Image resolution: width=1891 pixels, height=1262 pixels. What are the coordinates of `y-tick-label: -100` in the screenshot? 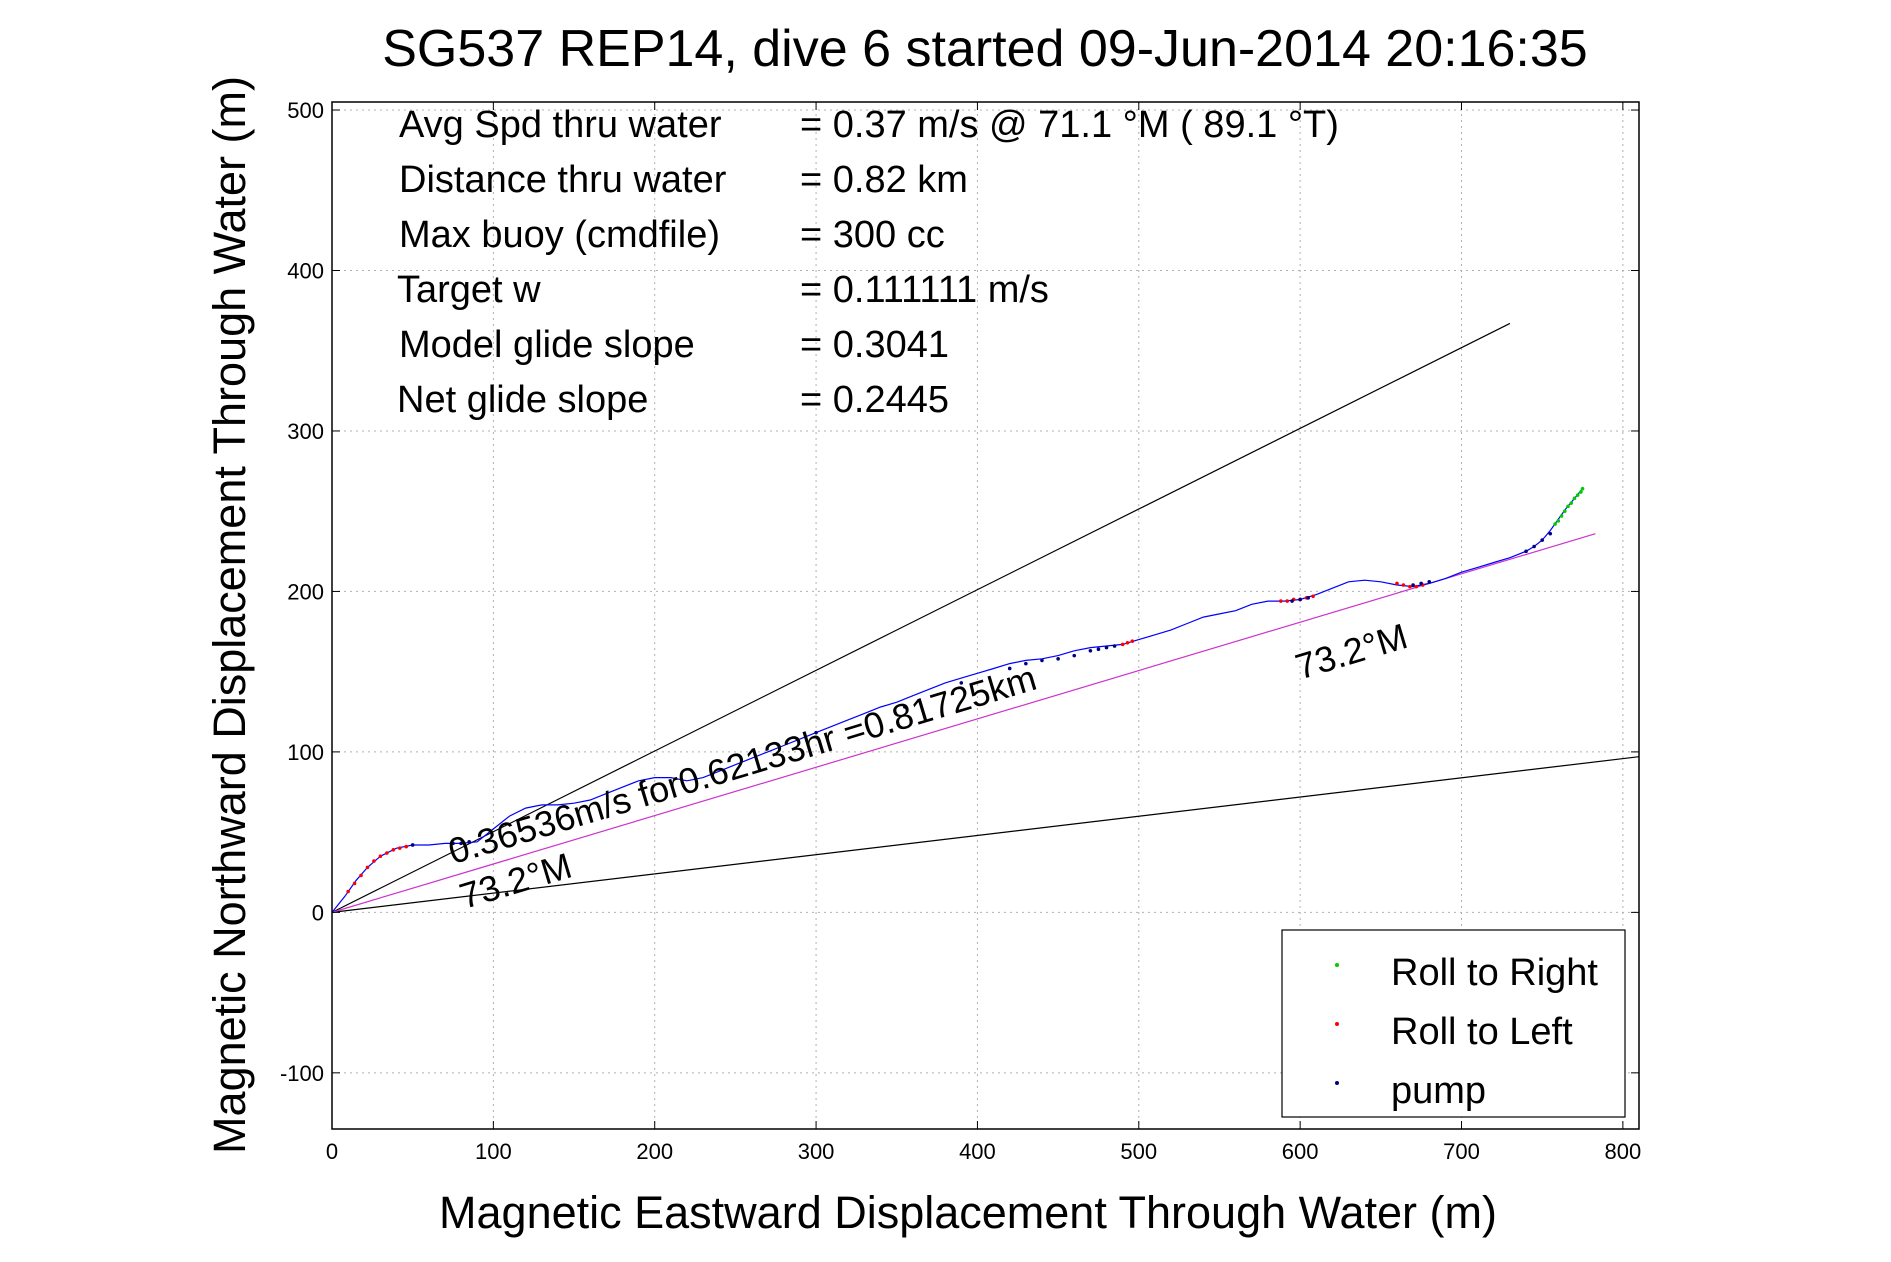 It's located at (302, 1073).